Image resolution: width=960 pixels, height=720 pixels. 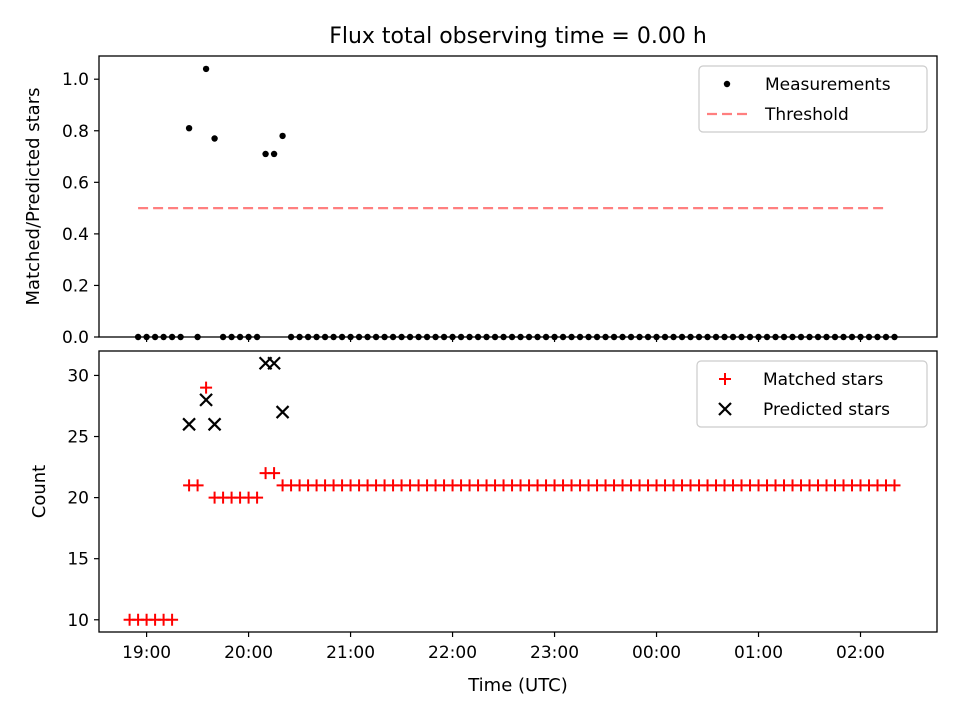 What do you see at coordinates (860, 653) in the screenshot?
I see `x-tick-label: 02:00` at bounding box center [860, 653].